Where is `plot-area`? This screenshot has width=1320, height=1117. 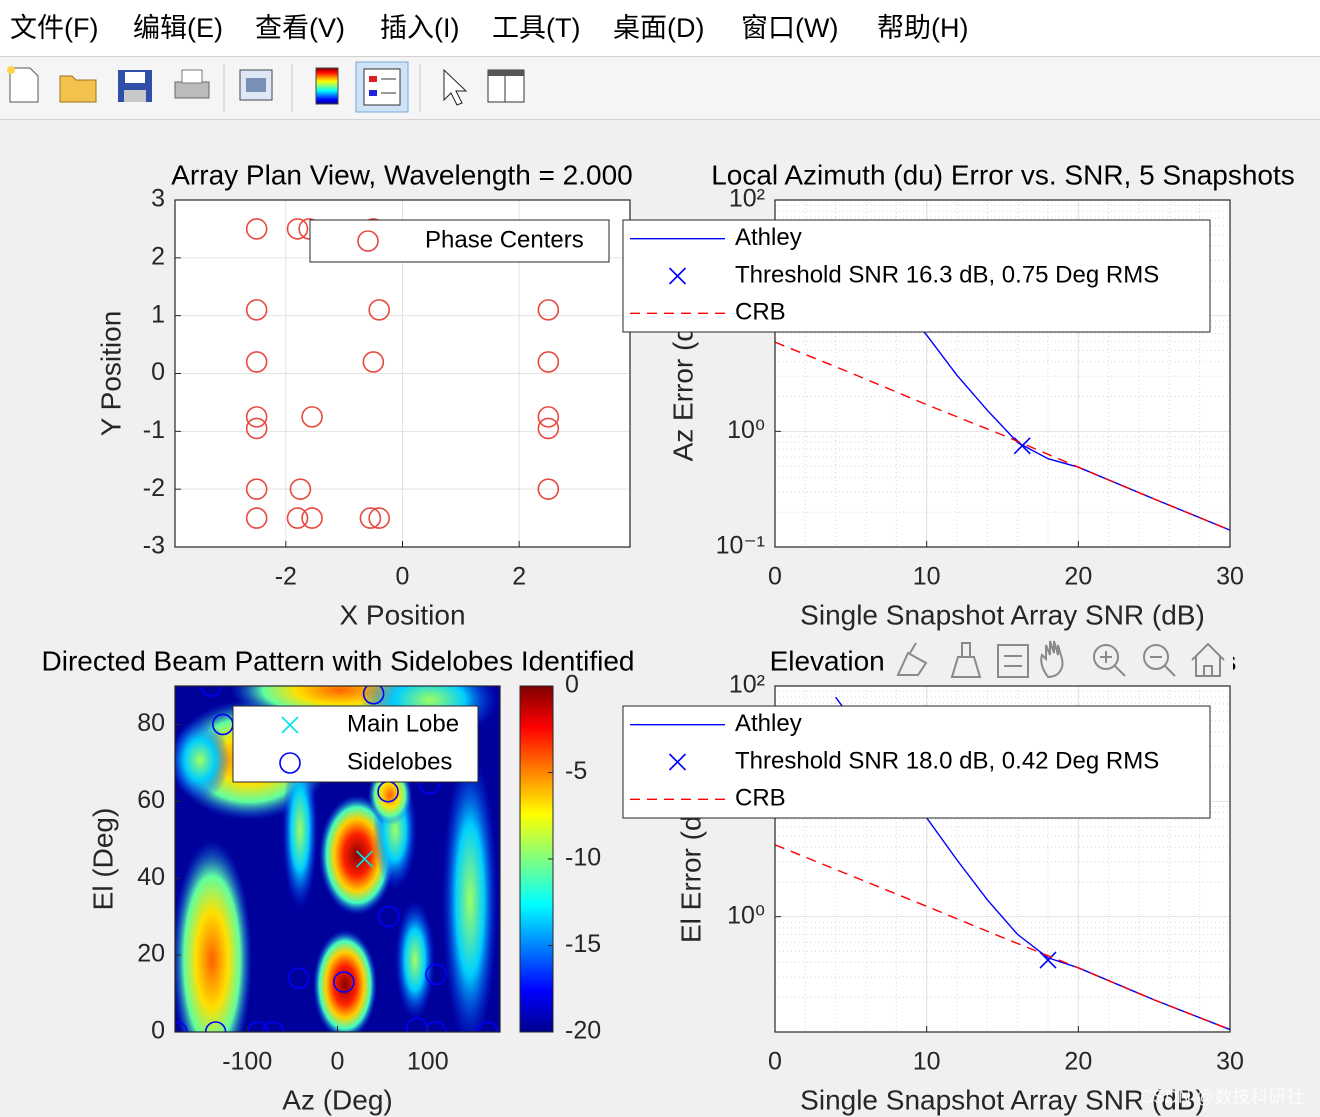
plot-area is located at coordinates (402, 373).